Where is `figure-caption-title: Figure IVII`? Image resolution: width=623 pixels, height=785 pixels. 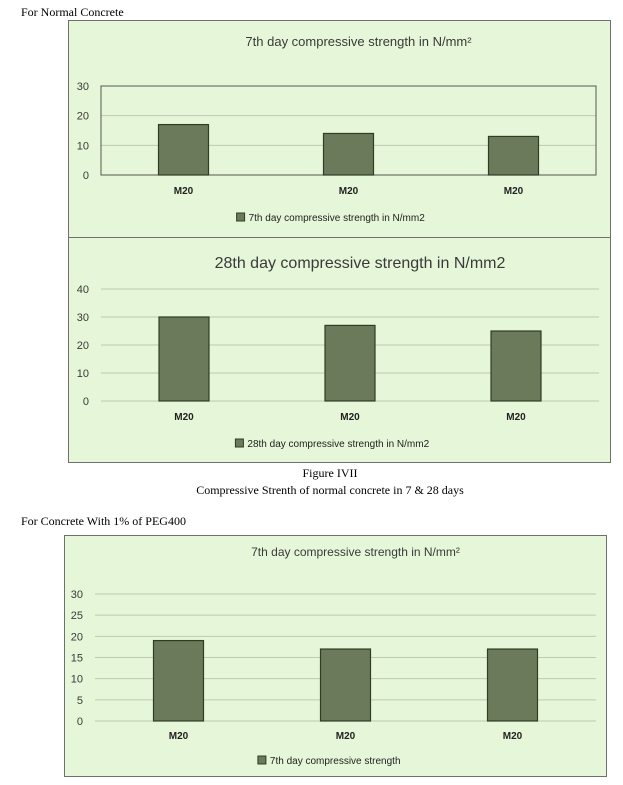
figure-caption-title: Figure IVII is located at coordinates (330, 473).